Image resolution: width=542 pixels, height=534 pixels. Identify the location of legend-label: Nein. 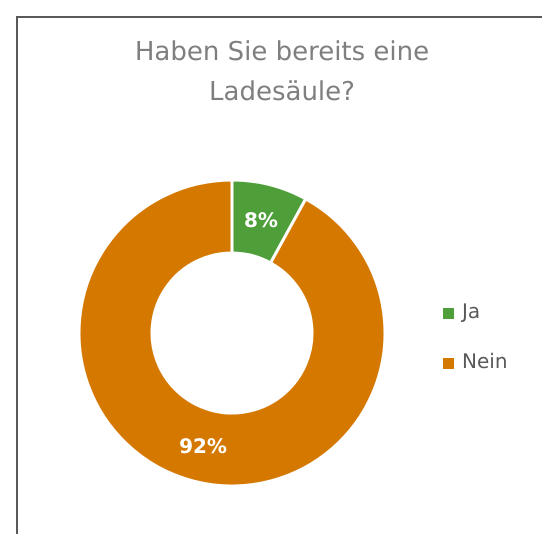
(485, 361).